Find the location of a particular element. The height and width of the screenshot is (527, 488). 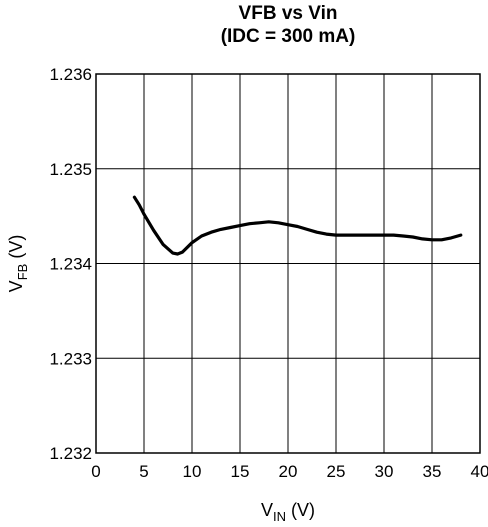

x-tick-labels: 0 5 10 15 20 25 30 35 40 is located at coordinates (289, 471).